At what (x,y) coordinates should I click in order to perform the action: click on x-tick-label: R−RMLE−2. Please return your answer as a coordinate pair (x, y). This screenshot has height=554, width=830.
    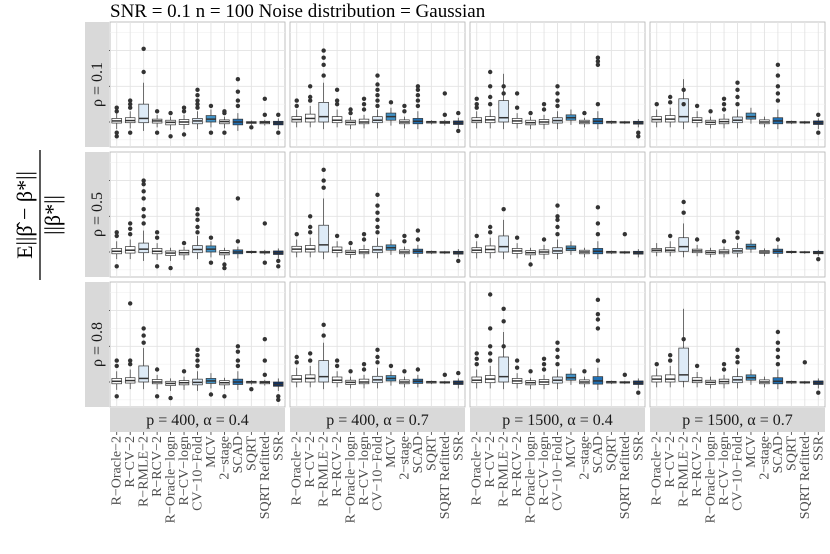
    Looking at the image, I should click on (144, 471).